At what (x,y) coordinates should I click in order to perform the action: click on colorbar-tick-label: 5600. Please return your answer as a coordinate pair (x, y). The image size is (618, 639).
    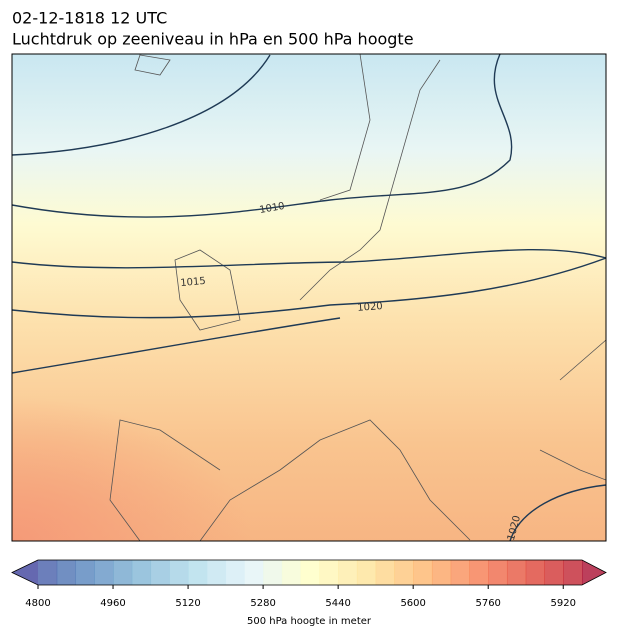
    Looking at the image, I should click on (412, 603).